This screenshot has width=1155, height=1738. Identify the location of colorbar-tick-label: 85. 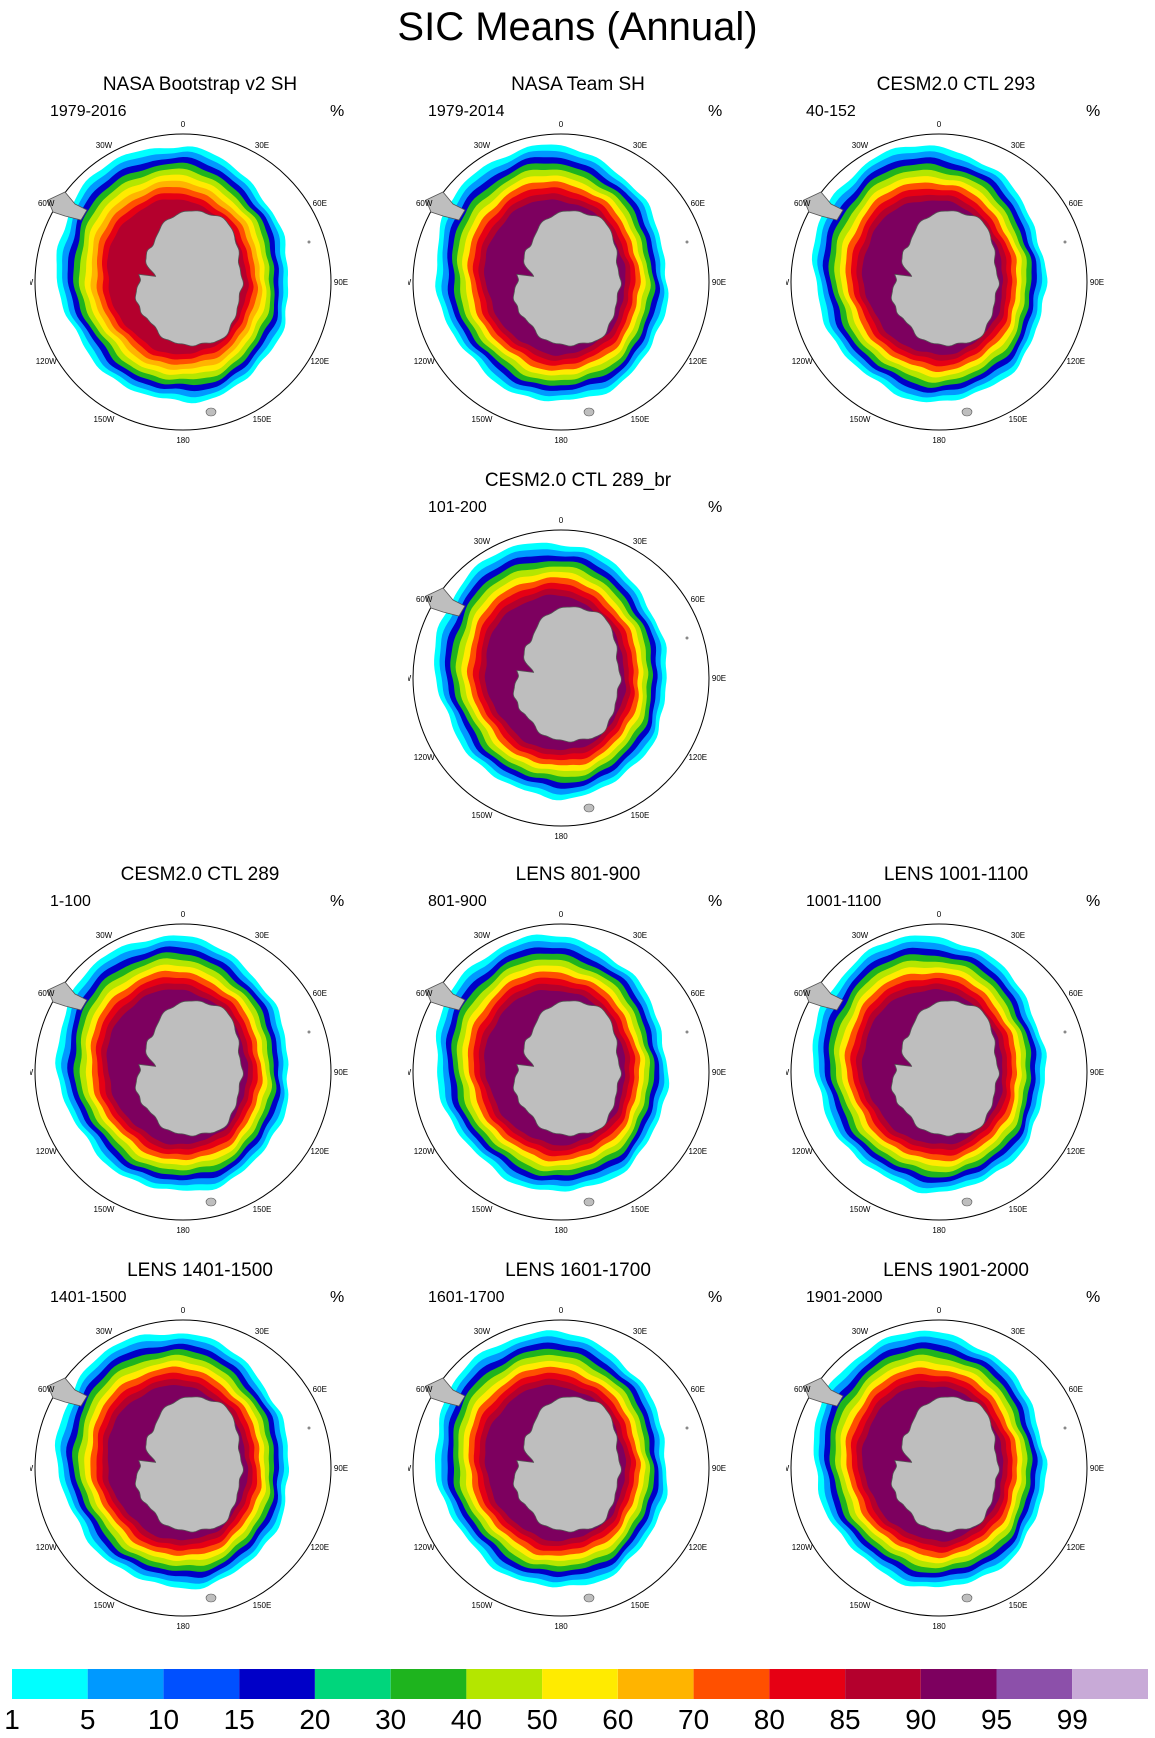
(845, 1719).